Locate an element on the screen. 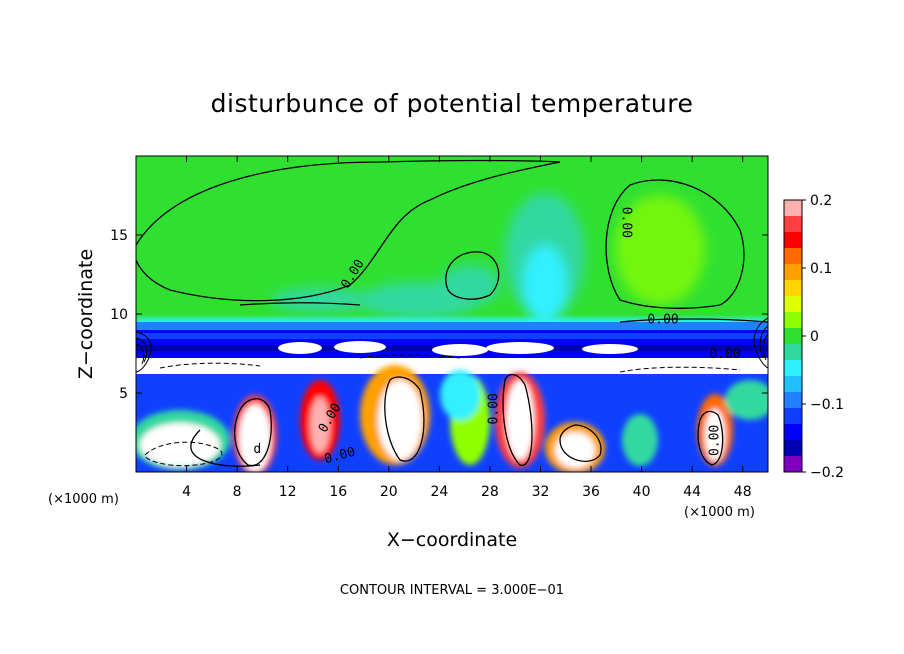 This screenshot has width=904, height=654. y-tick-label: 15 is located at coordinates (119, 236).